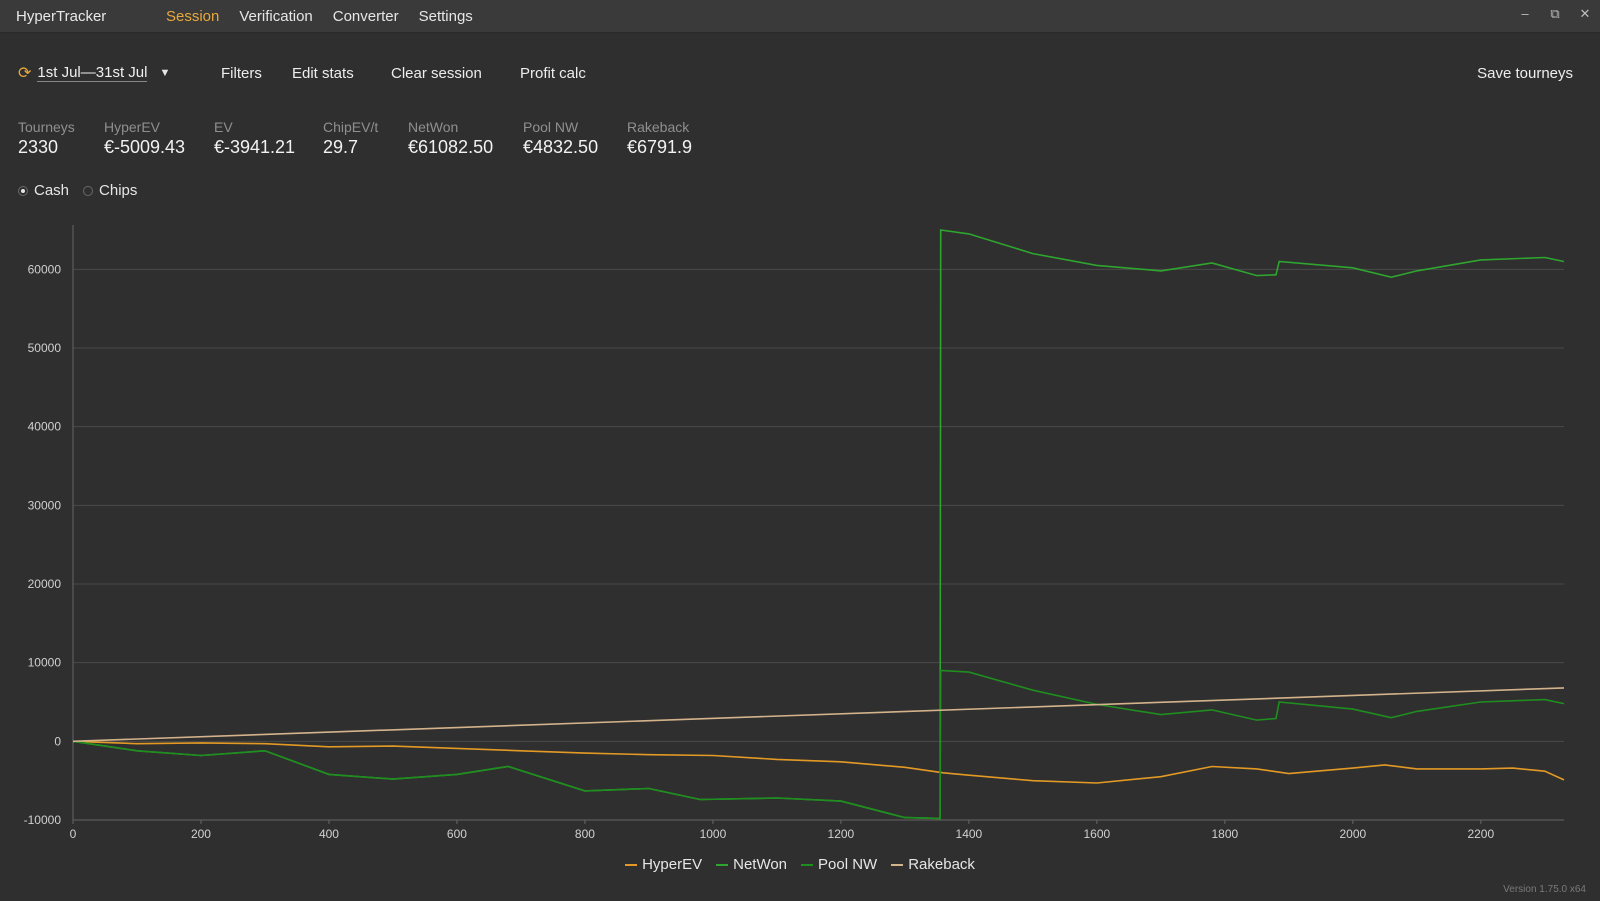 This screenshot has width=1600, height=901. Describe the element at coordinates (201, 834) in the screenshot. I see `x-tick-label: 200` at that location.